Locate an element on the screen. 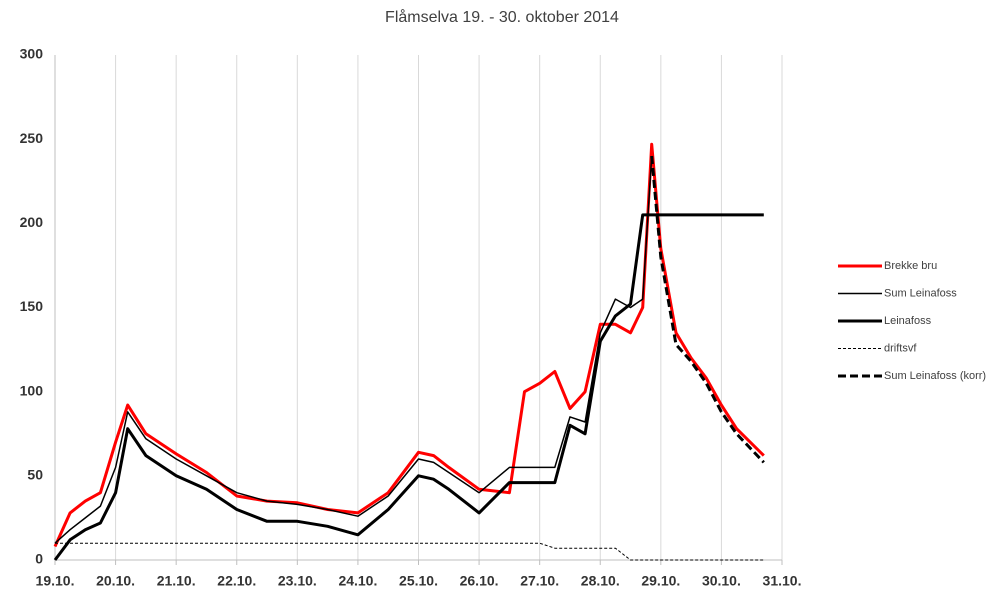 The image size is (1007, 605). x-tick-label: 26.10. is located at coordinates (479, 581).